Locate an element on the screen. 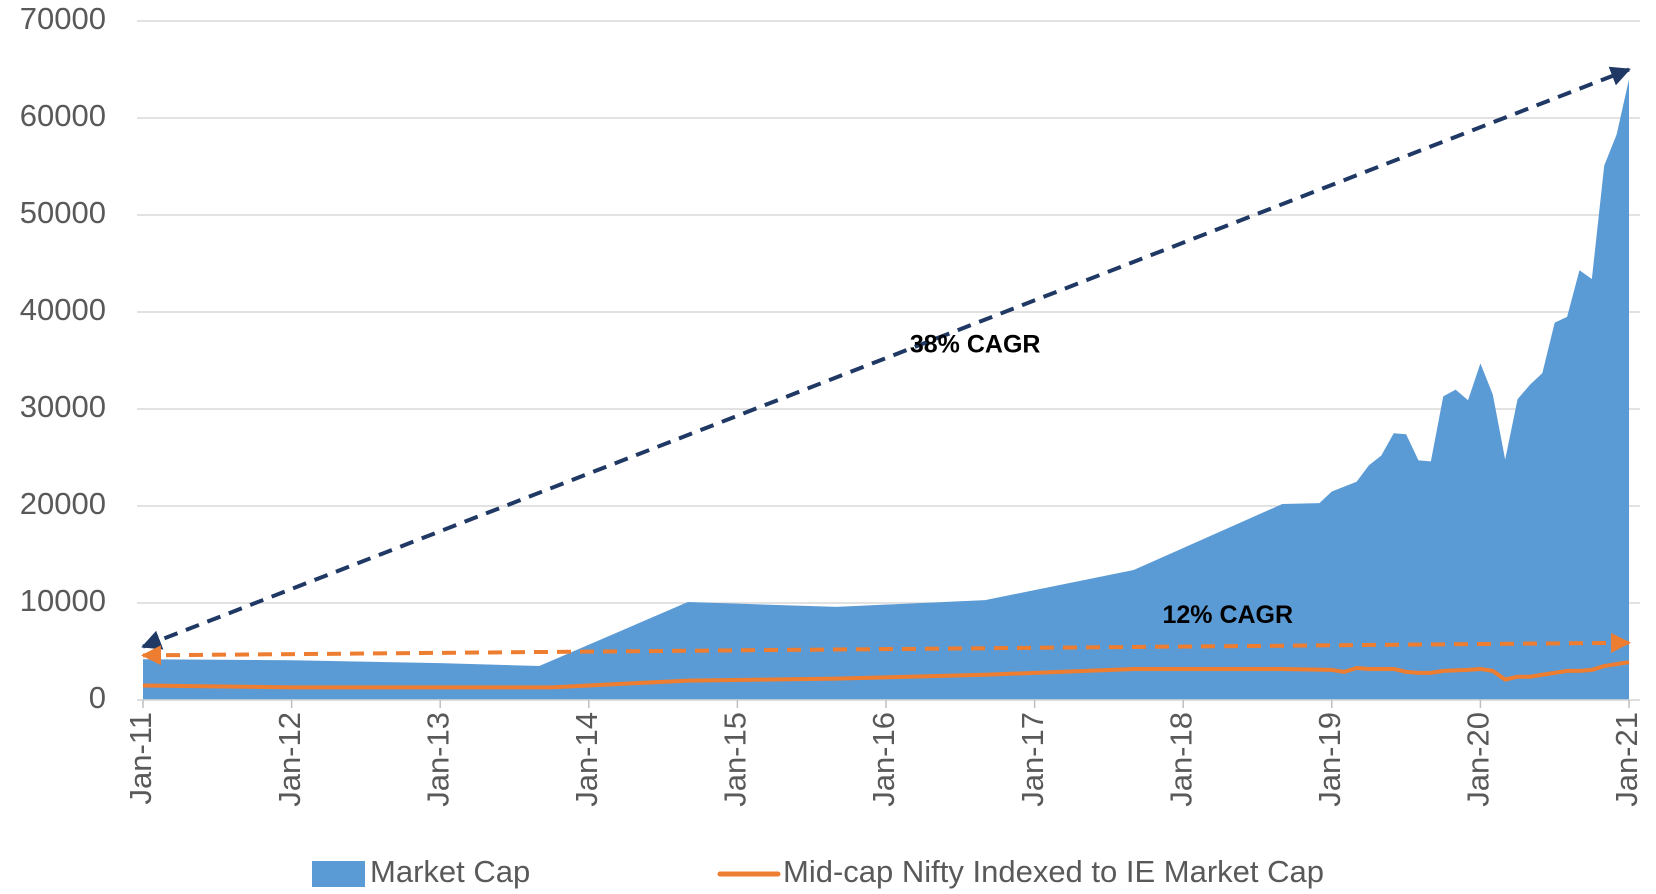  x-tick-label: Jan-12 is located at coordinates (289, 759).